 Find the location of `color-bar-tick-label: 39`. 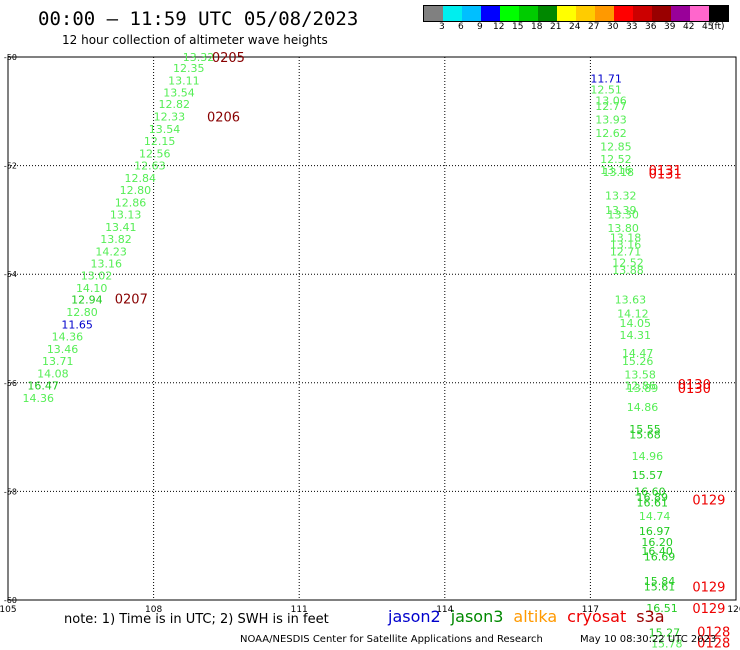

color-bar-tick-label: 39 is located at coordinates (670, 27).